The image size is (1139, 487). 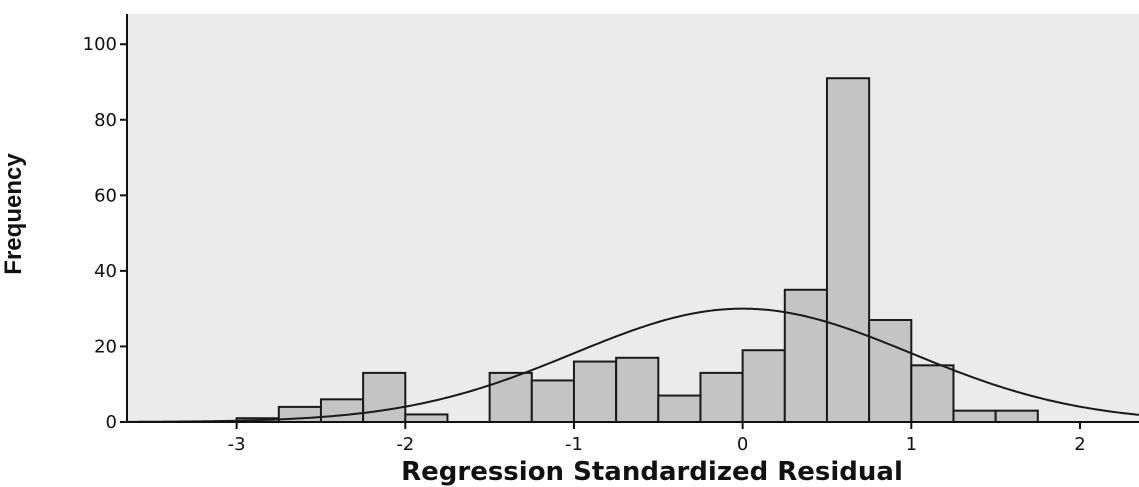 I want to click on x-tick-label-2: -1, so click(x=574, y=444).